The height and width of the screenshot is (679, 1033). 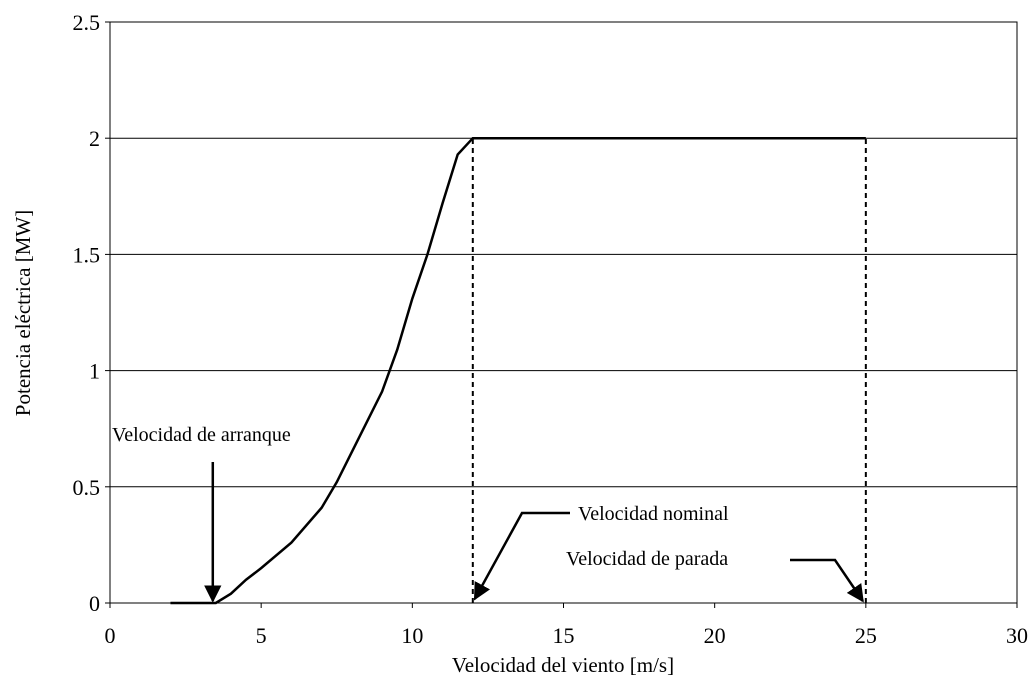 I want to click on annotation-text: Velocidad de arranque, so click(x=201, y=435).